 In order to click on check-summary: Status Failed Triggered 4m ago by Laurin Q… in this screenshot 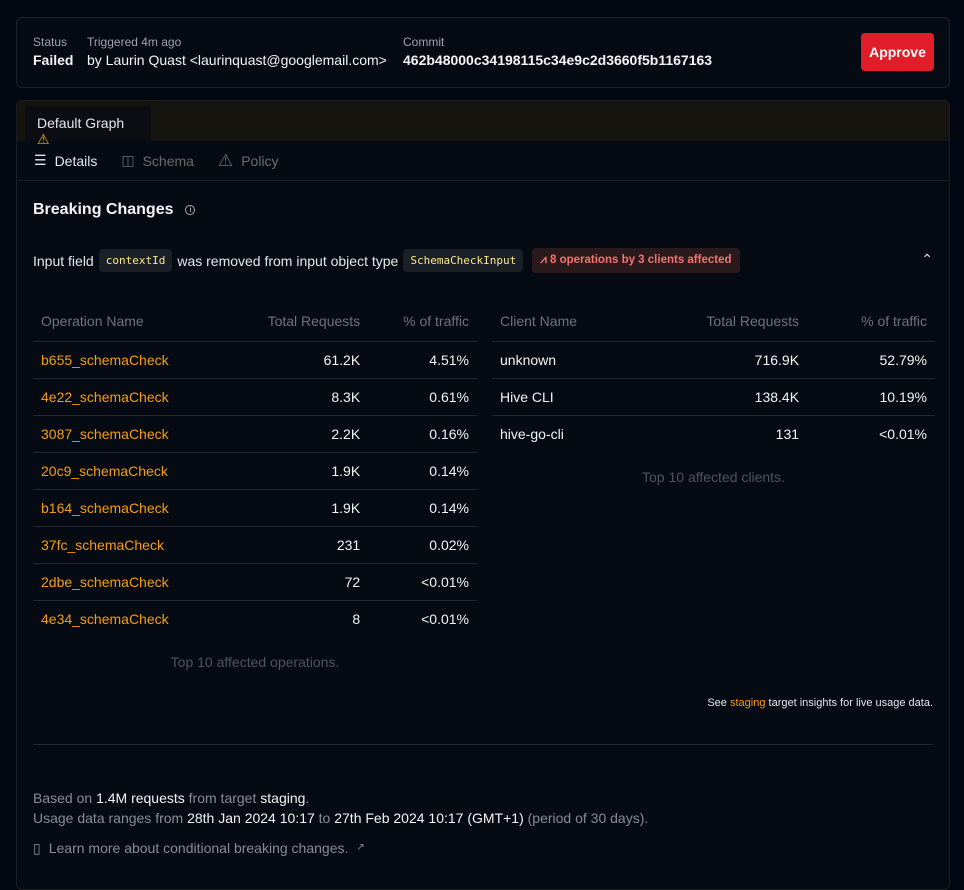, I will do `click(483, 52)`.